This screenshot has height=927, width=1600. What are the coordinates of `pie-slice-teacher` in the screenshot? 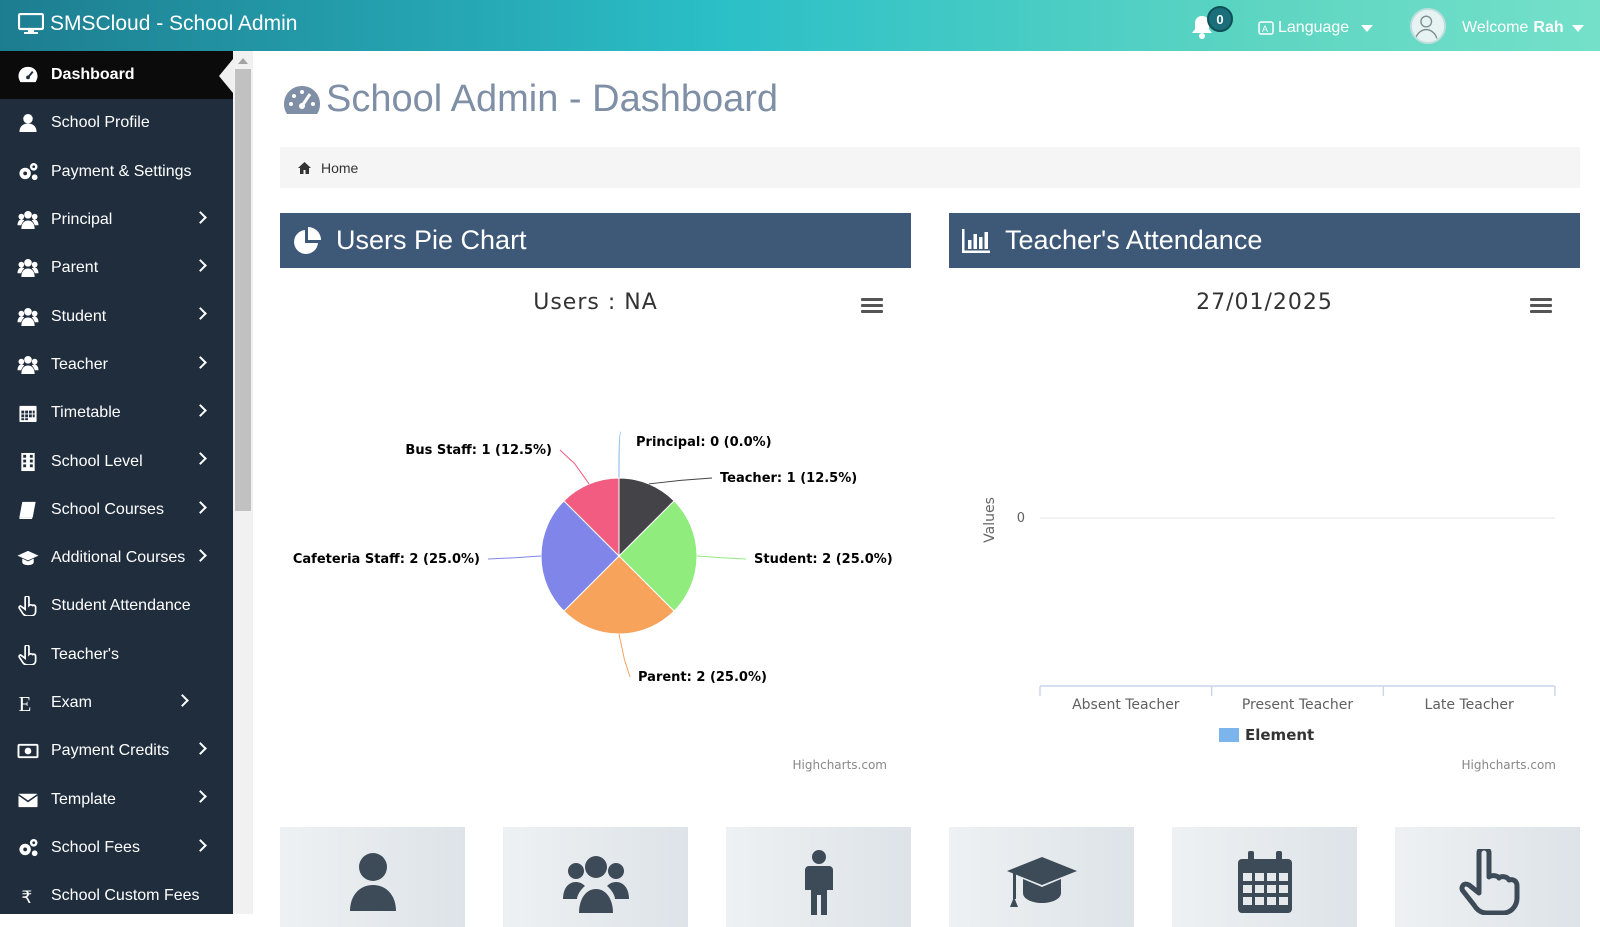 It's located at (646, 517).